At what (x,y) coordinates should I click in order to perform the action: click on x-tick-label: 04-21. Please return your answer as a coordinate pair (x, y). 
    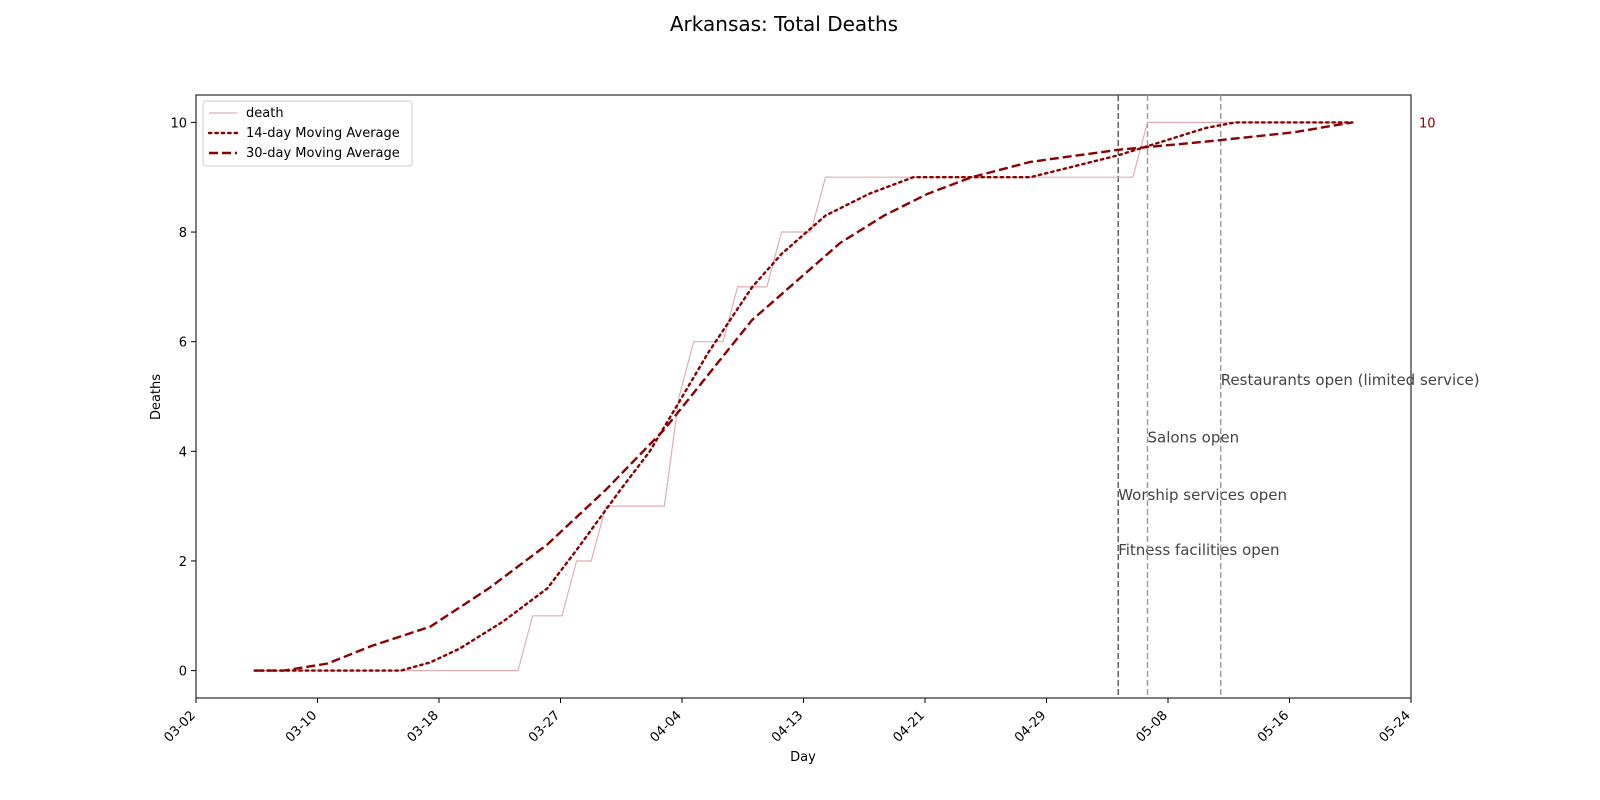
    Looking at the image, I should click on (909, 726).